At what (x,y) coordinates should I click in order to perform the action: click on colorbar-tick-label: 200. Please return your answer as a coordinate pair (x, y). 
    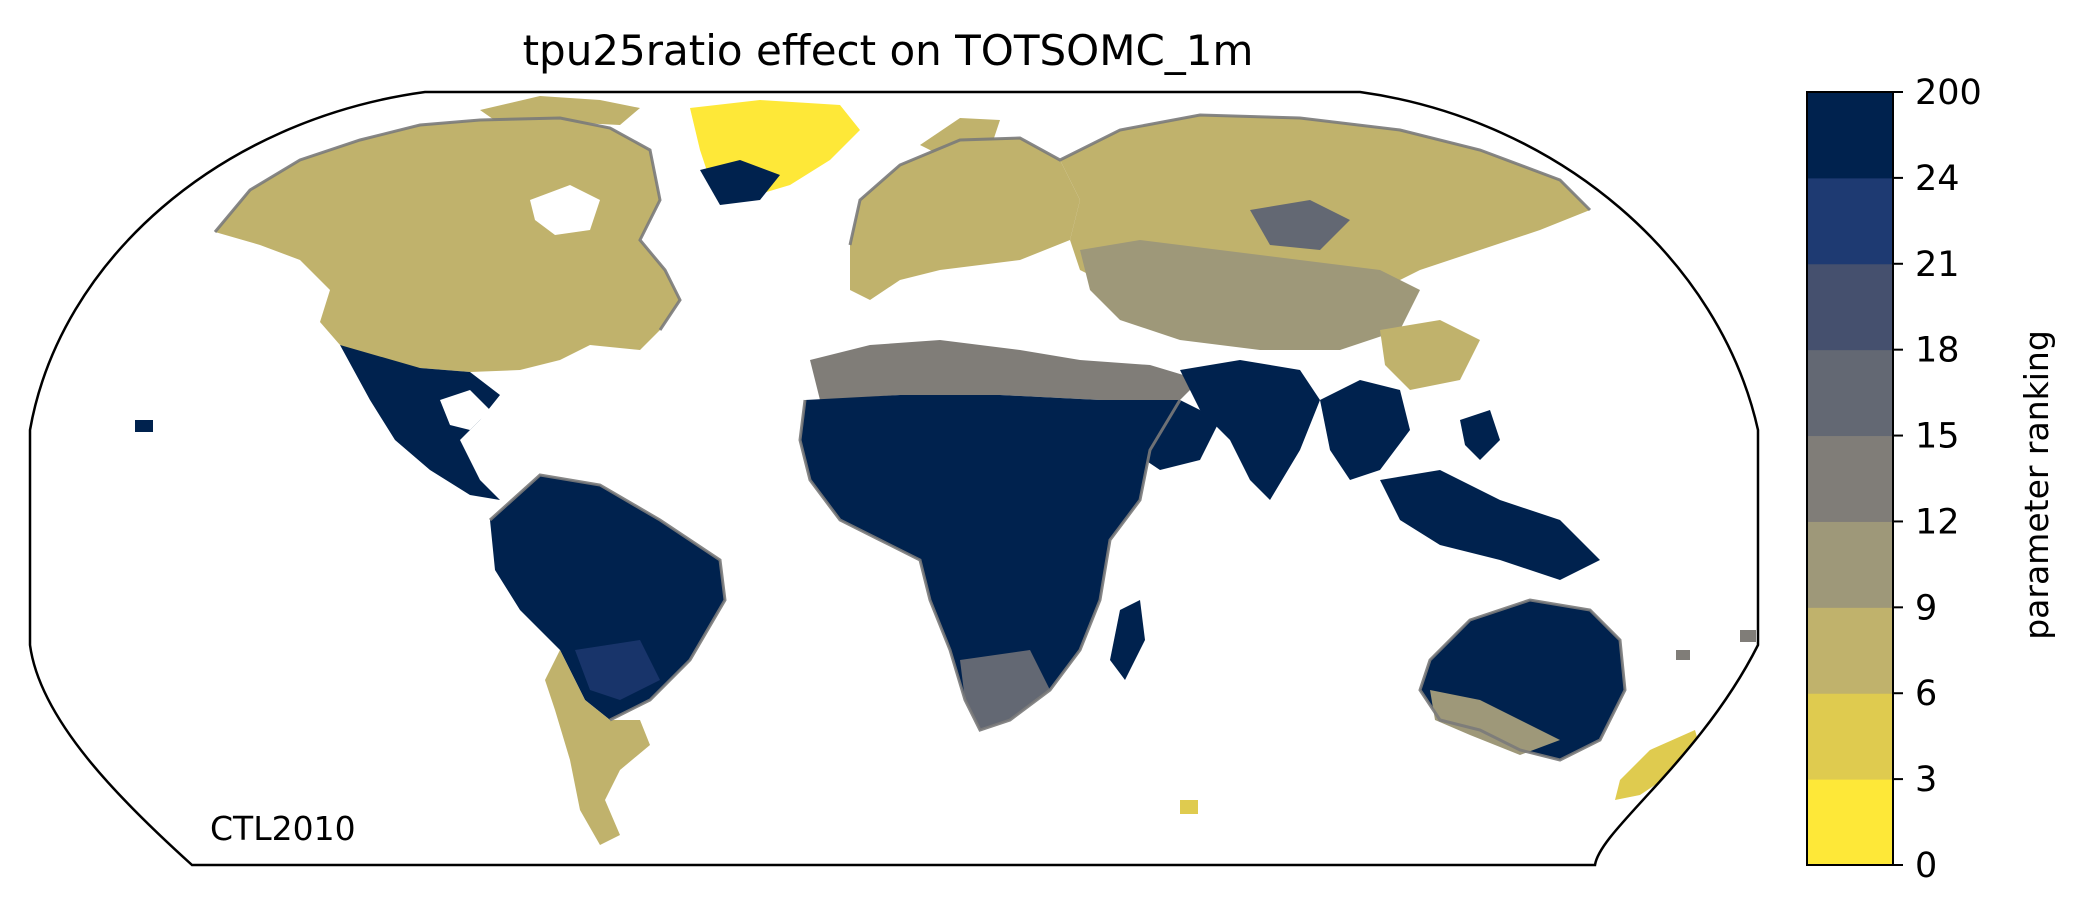
    Looking at the image, I should click on (1948, 93).